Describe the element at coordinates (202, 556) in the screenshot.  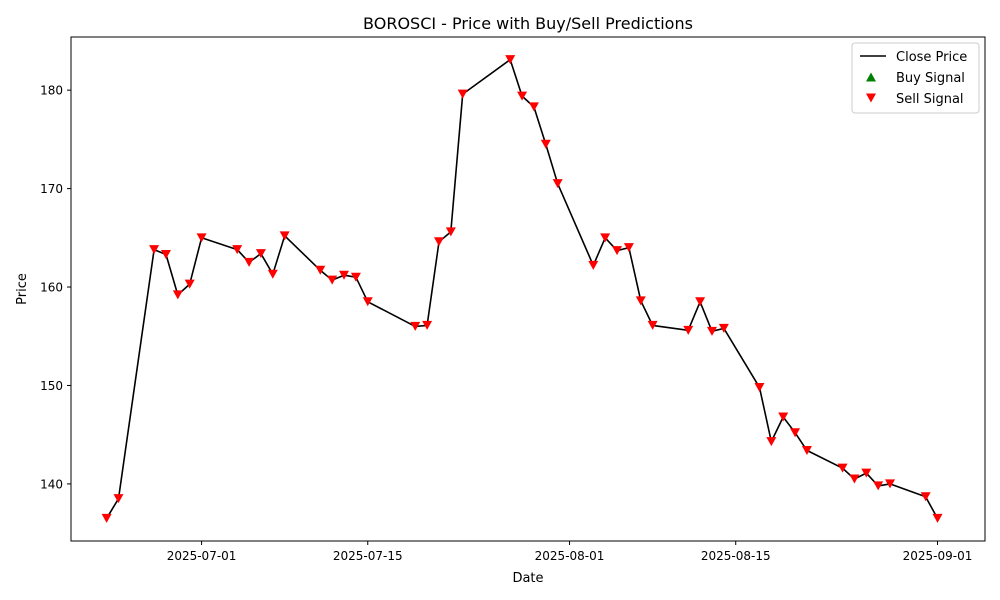
I see `x-tick-label: 2025-07-01` at that location.